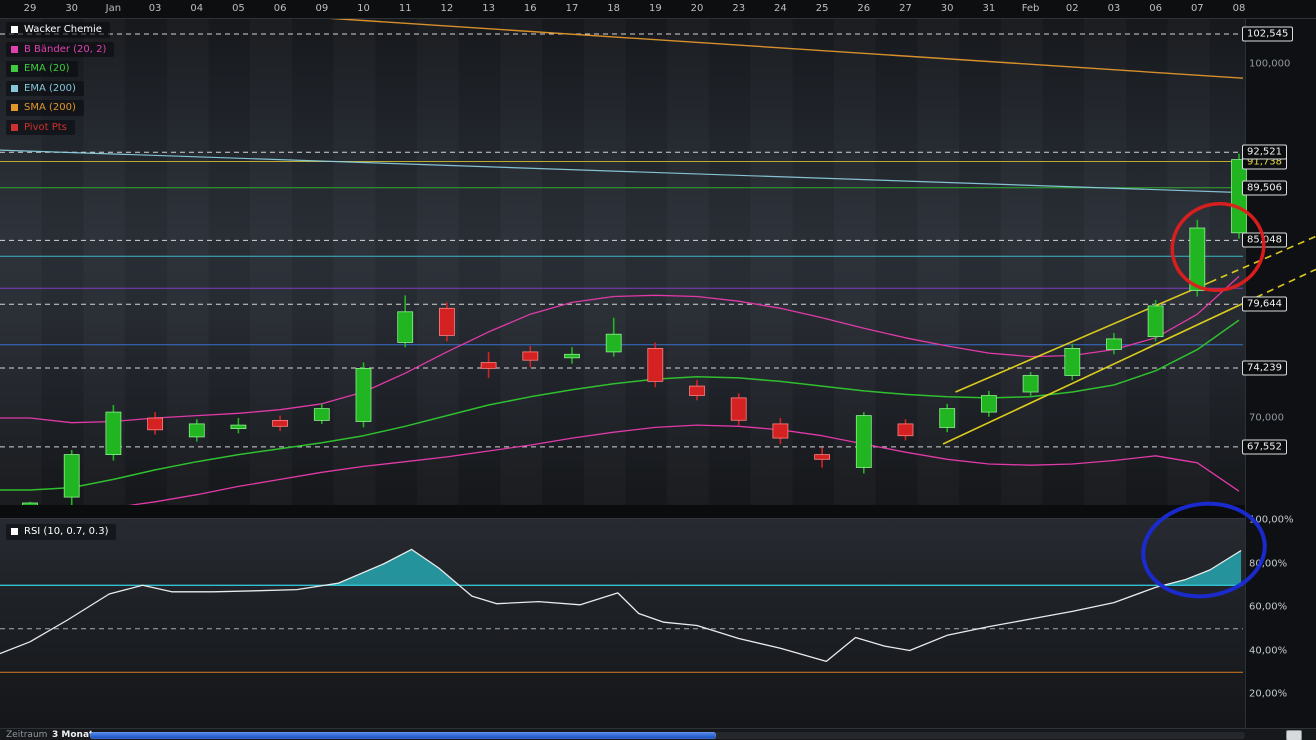 The height and width of the screenshot is (740, 1316). What do you see at coordinates (50, 107) in the screenshot?
I see `legend-label: SMA (200)` at bounding box center [50, 107].